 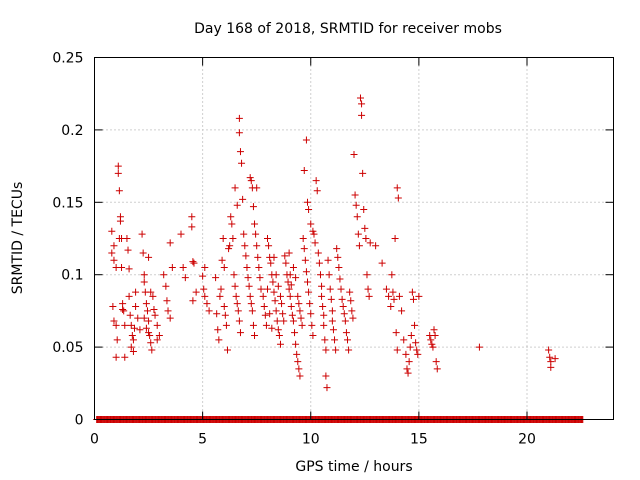 I want to click on x-tick-label: 5, so click(x=202, y=440).